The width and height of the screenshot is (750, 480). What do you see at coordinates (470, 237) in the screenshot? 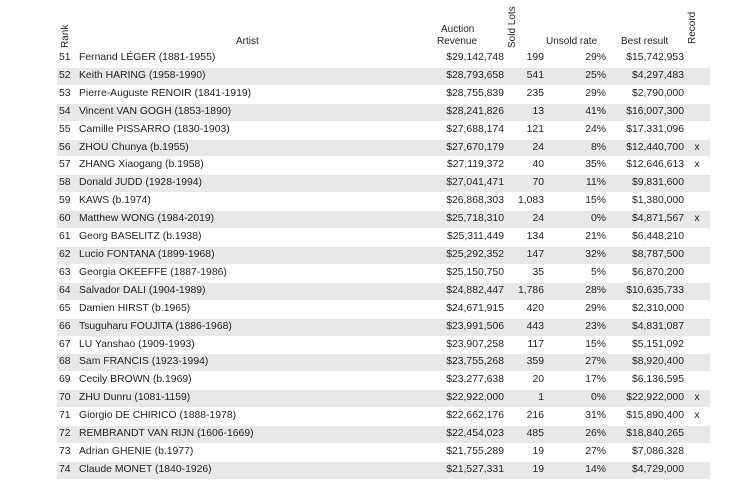
I see `revenue-cell: $25,311,449` at bounding box center [470, 237].